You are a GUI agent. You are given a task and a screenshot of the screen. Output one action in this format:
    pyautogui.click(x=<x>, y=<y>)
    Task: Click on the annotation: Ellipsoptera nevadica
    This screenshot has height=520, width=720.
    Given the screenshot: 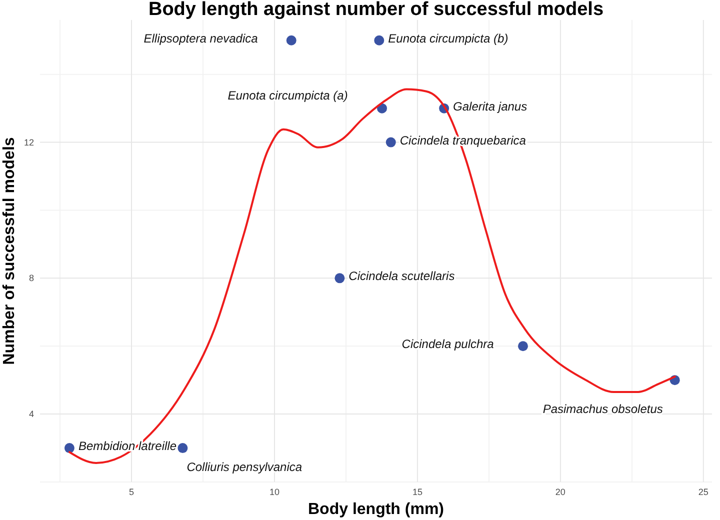 What is the action you would take?
    pyautogui.click(x=201, y=38)
    